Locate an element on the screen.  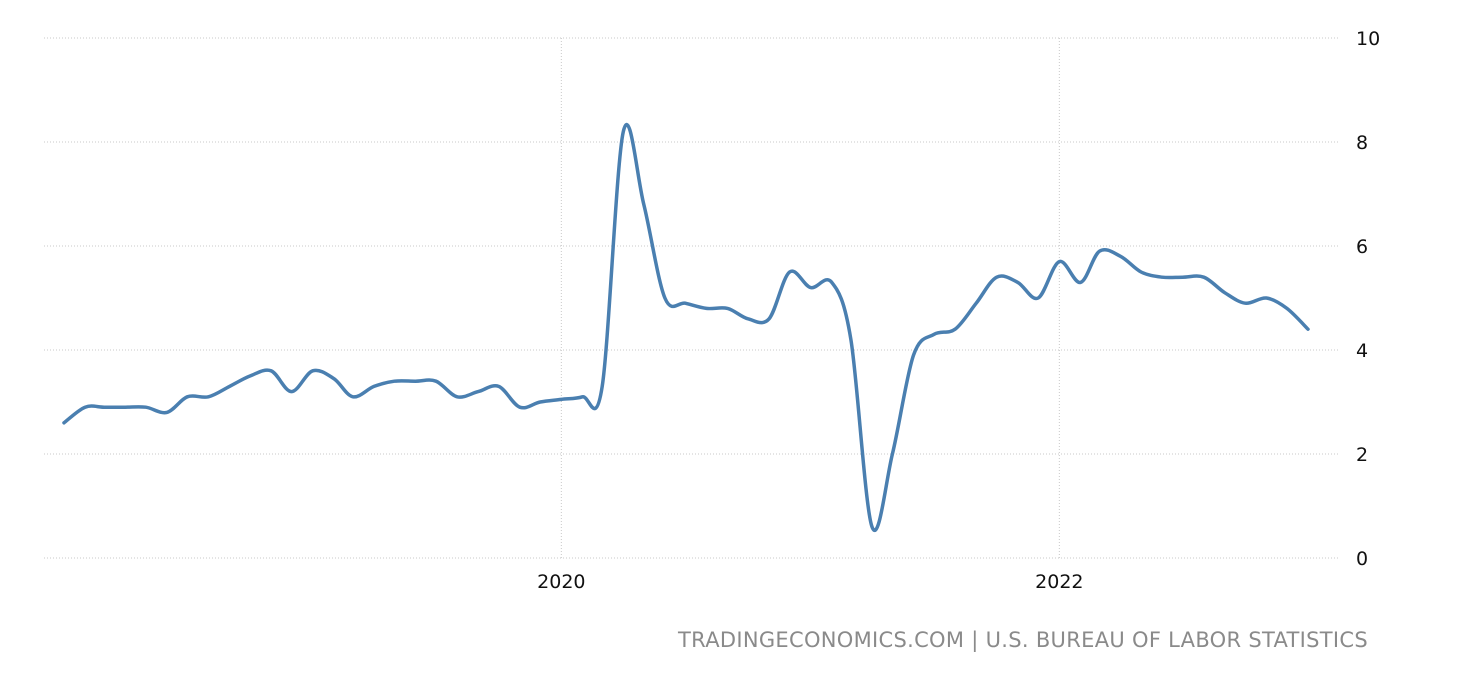
y-tick-label: 8 is located at coordinates (1362, 143).